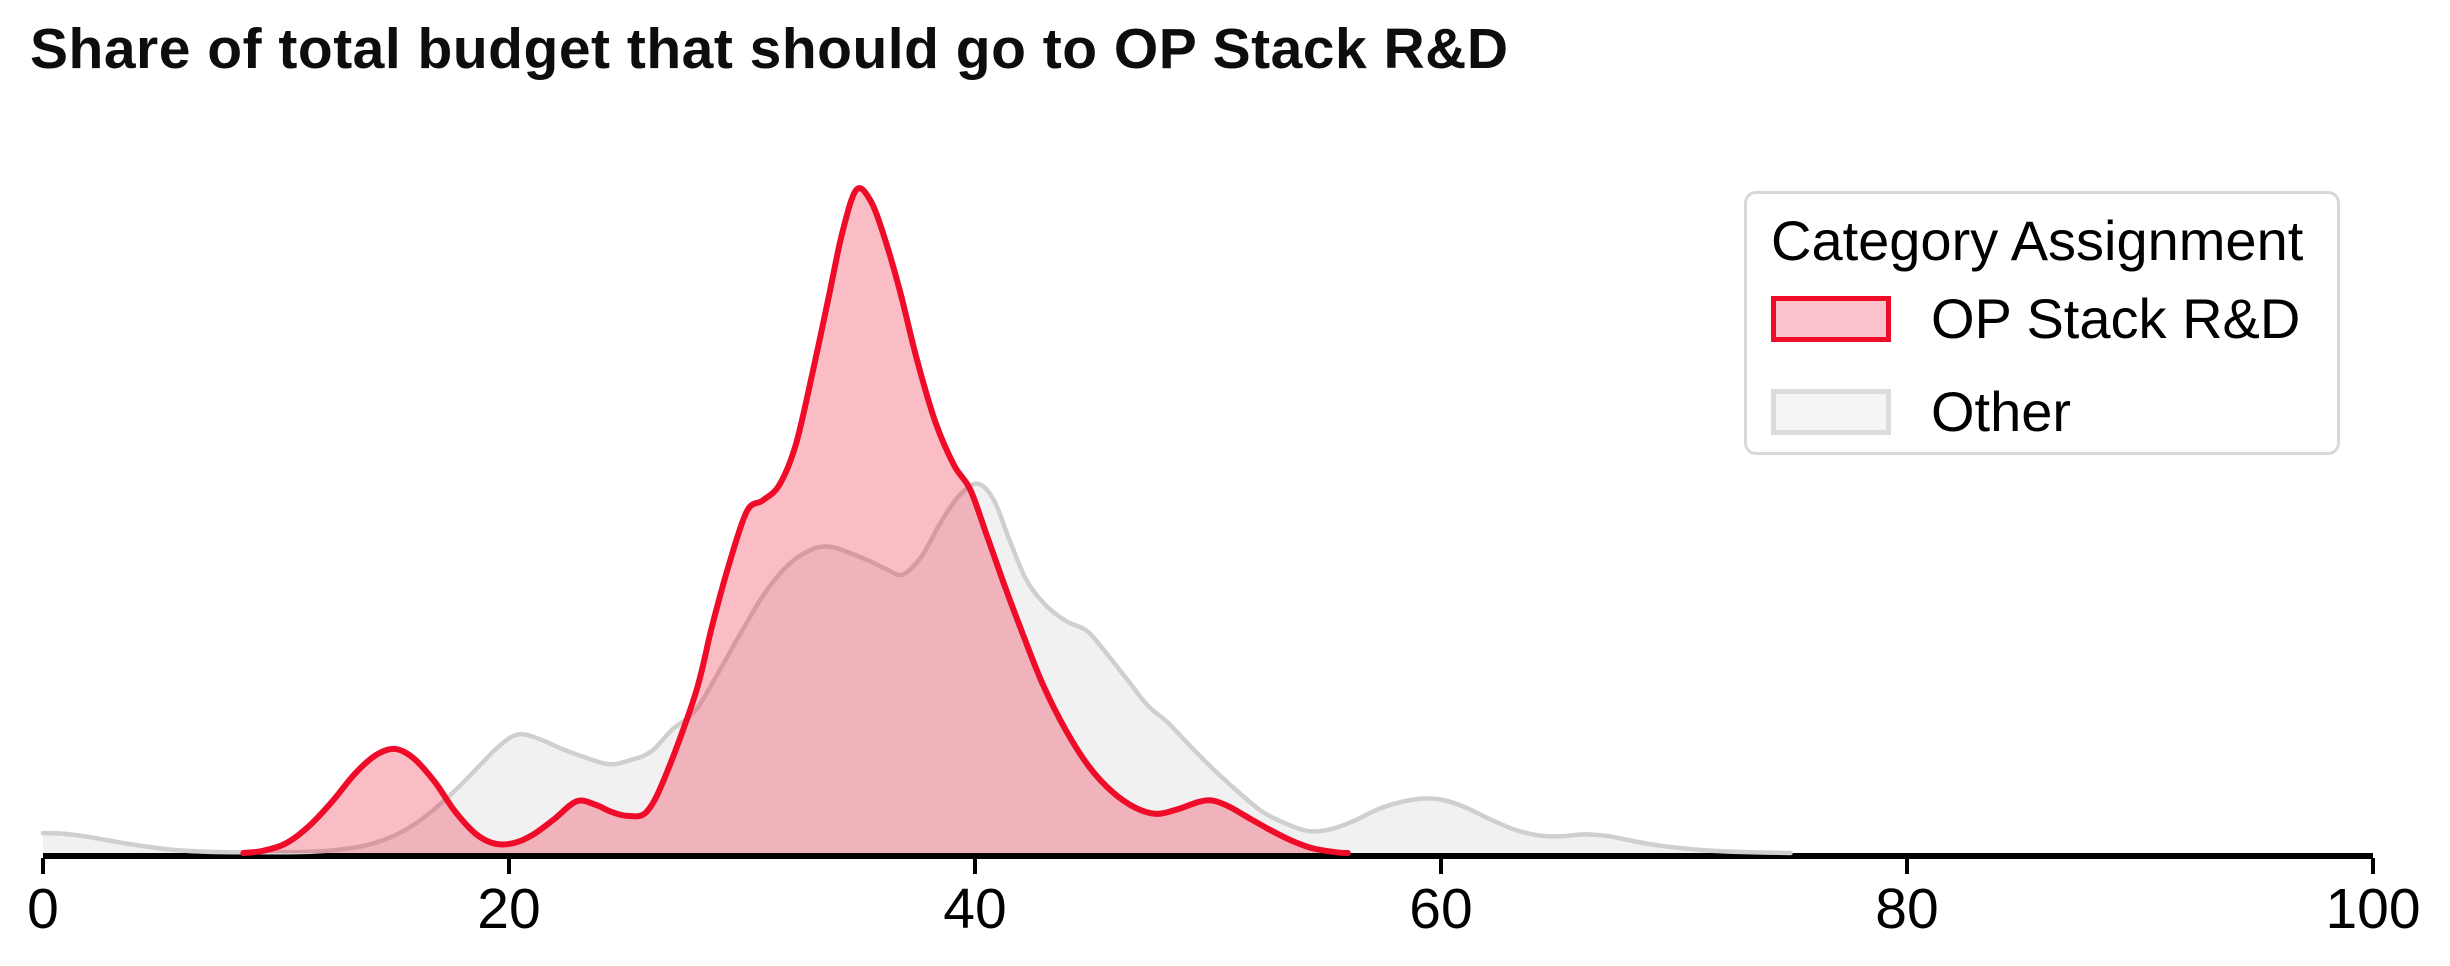 This screenshot has width=2450, height=966. What do you see at coordinates (974, 909) in the screenshot?
I see `x-tick-label: 40` at bounding box center [974, 909].